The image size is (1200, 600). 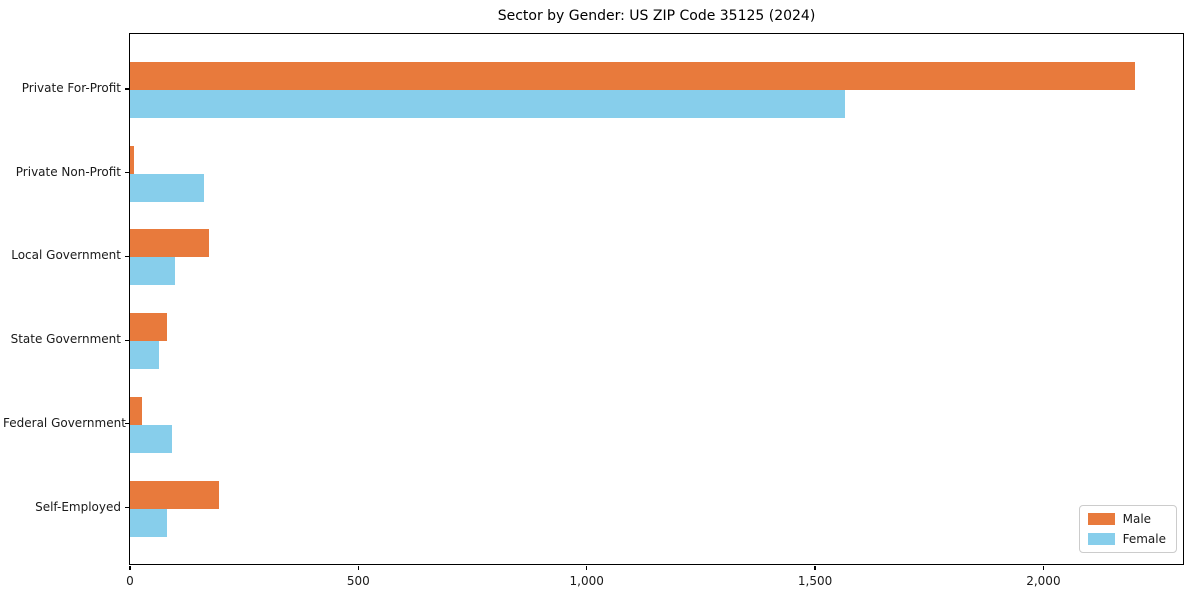 What do you see at coordinates (130, 581) in the screenshot?
I see `x-tick-label-0: 0` at bounding box center [130, 581].